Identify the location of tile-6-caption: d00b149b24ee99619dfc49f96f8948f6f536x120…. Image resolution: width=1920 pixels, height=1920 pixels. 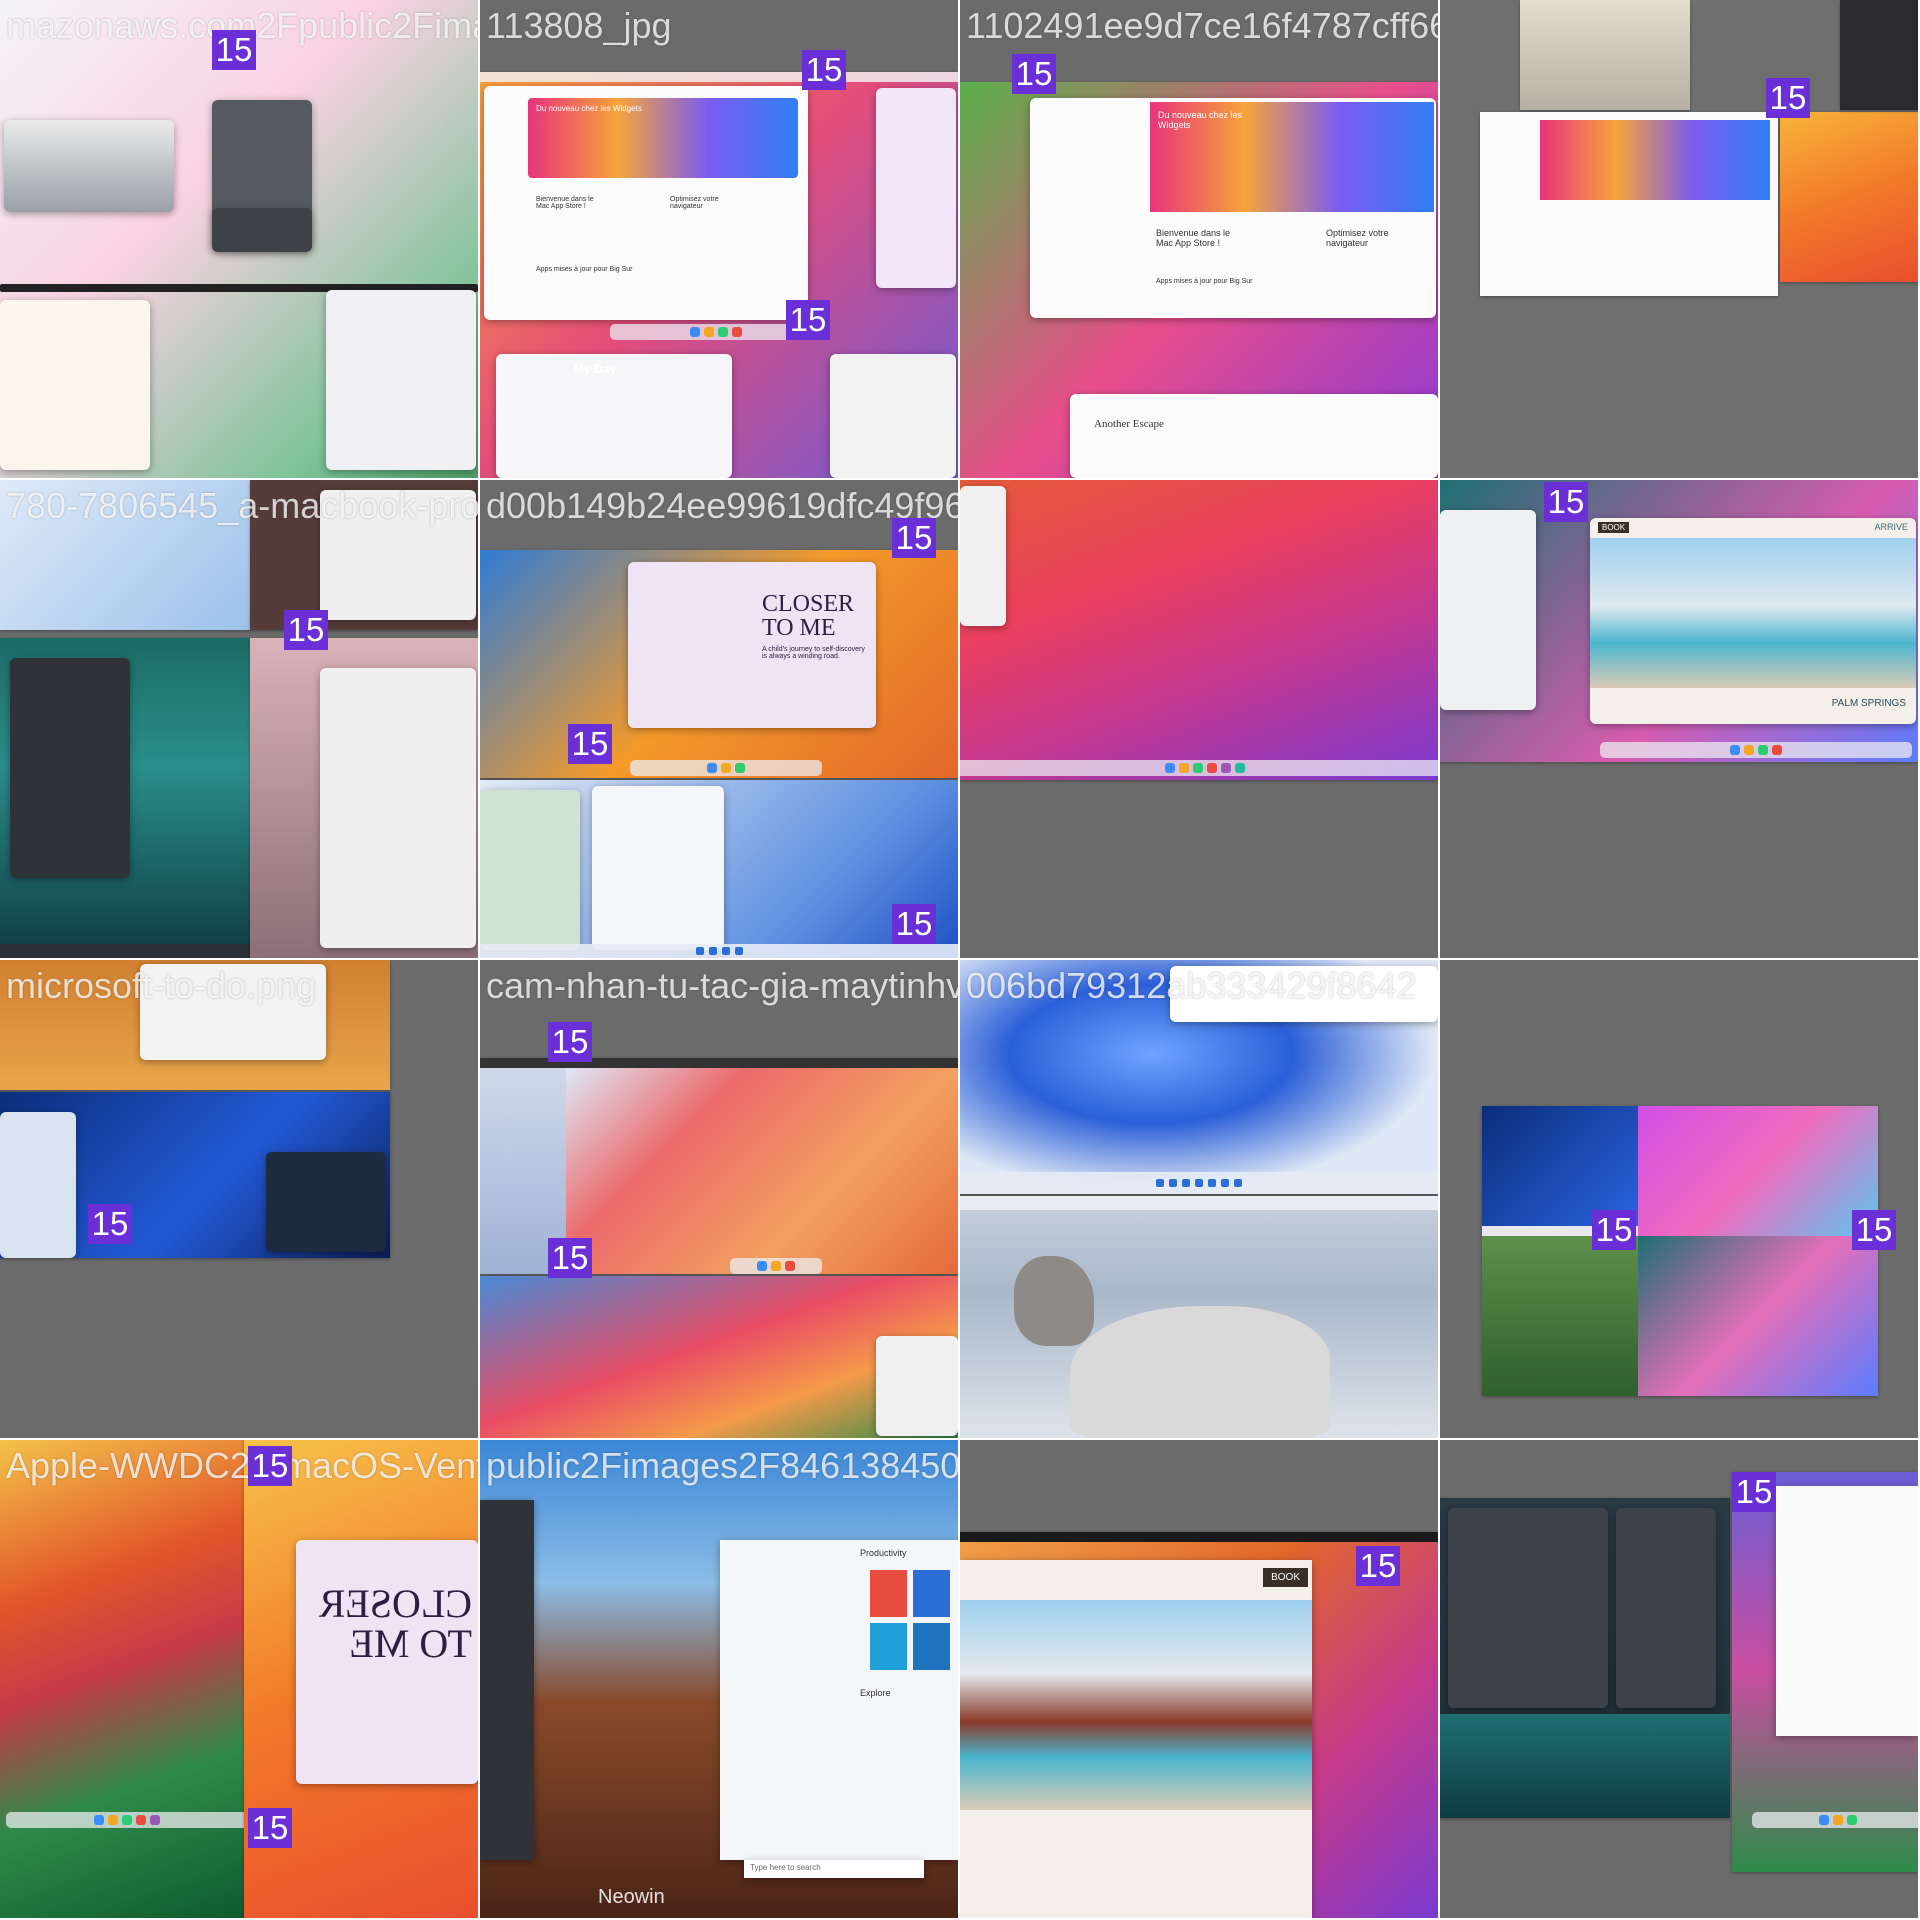
(722, 505).